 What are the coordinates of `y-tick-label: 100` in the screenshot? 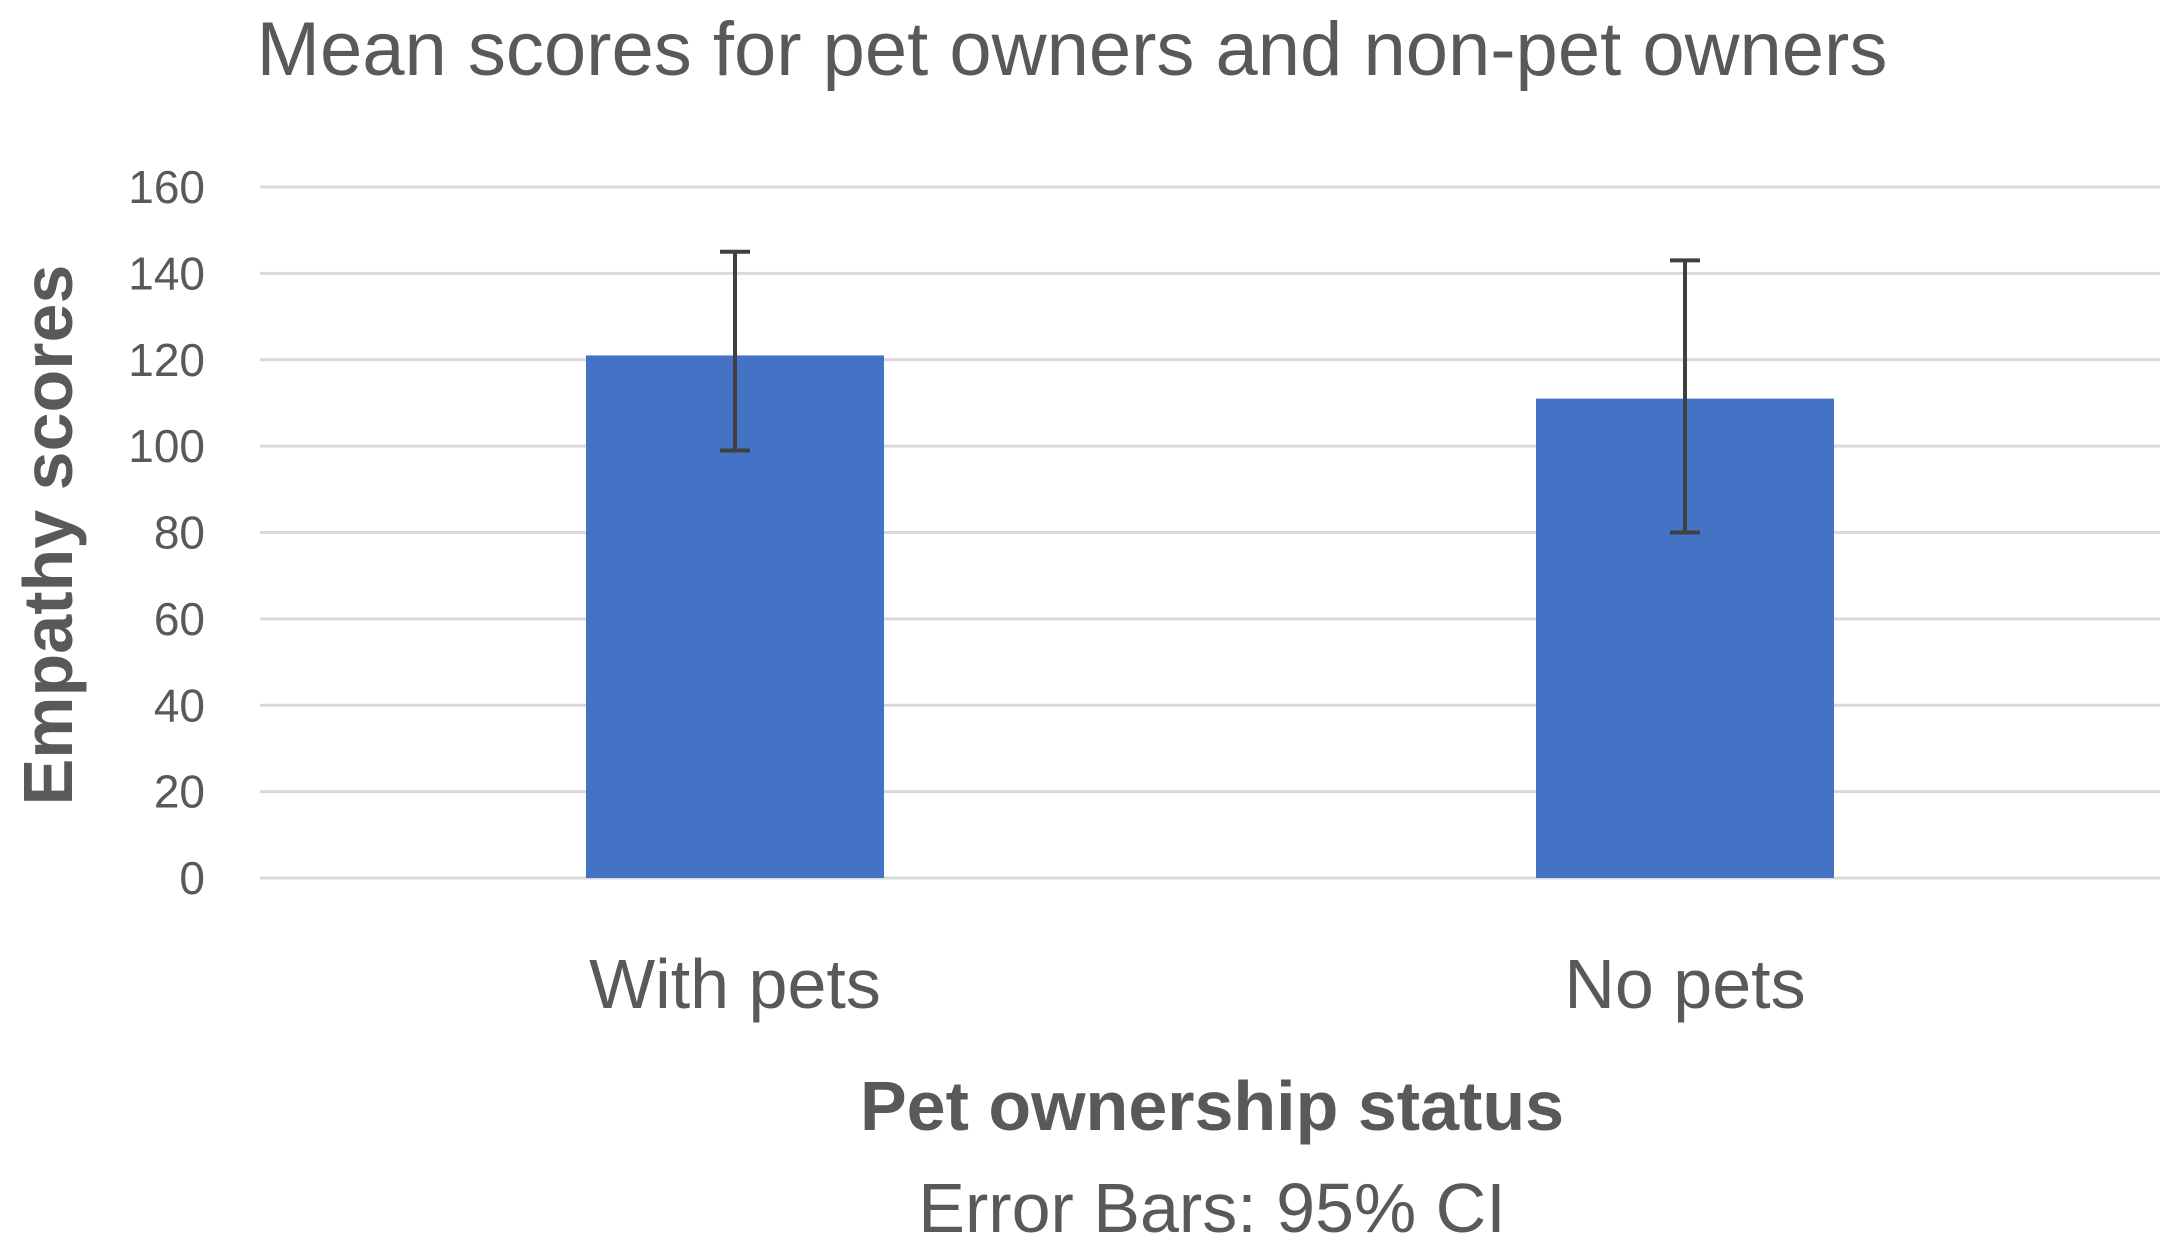 It's located at (166, 446).